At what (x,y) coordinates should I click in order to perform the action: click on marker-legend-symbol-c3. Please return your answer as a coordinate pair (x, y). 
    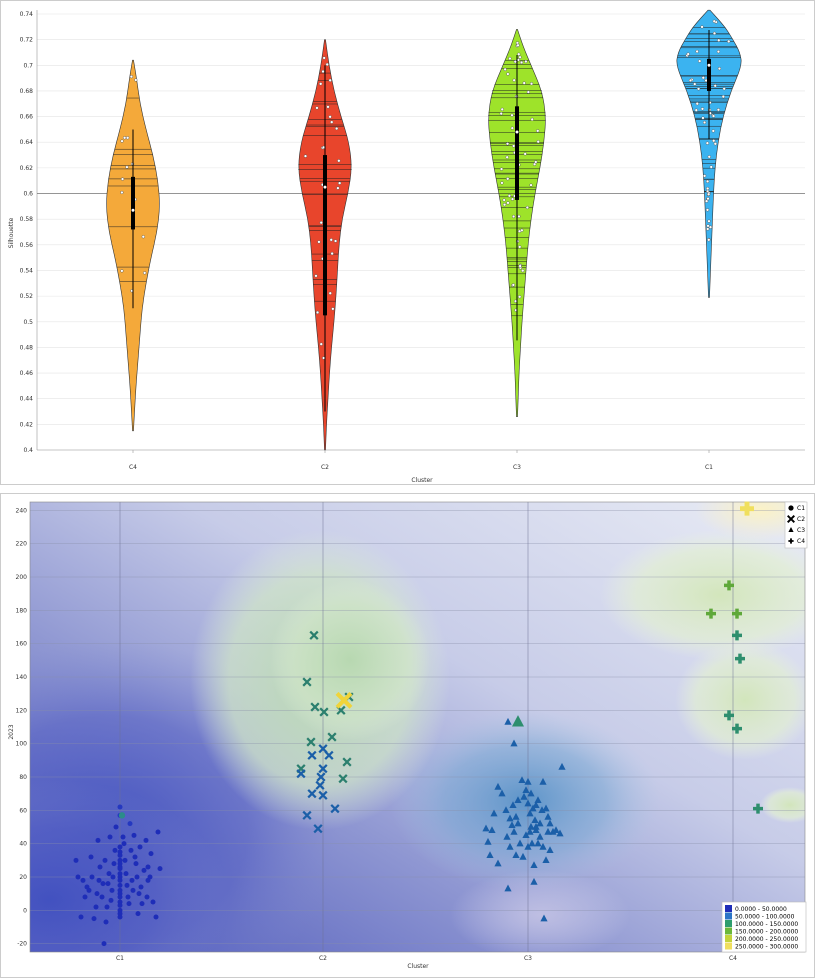
    Looking at the image, I should click on (791, 529).